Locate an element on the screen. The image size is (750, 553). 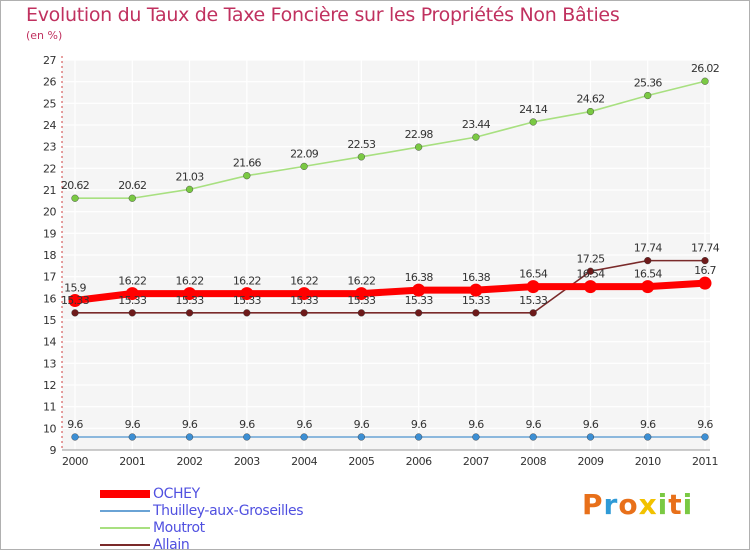
logo-letter: t is located at coordinates (675, 504).